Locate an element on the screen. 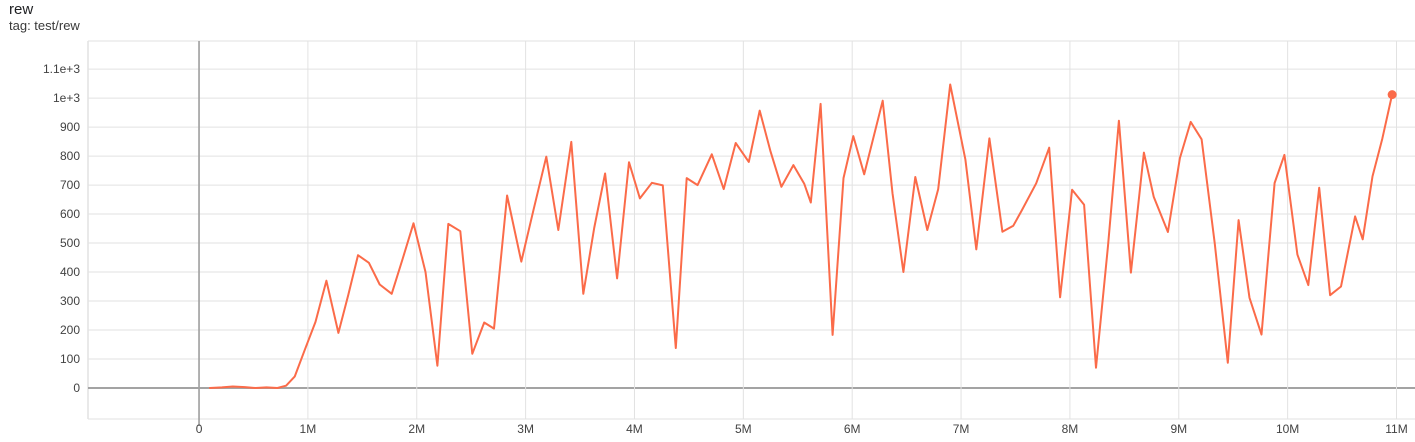 Image resolution: width=1415 pixels, height=442 pixels. y-tick-label: 1e+3 is located at coordinates (66, 98).